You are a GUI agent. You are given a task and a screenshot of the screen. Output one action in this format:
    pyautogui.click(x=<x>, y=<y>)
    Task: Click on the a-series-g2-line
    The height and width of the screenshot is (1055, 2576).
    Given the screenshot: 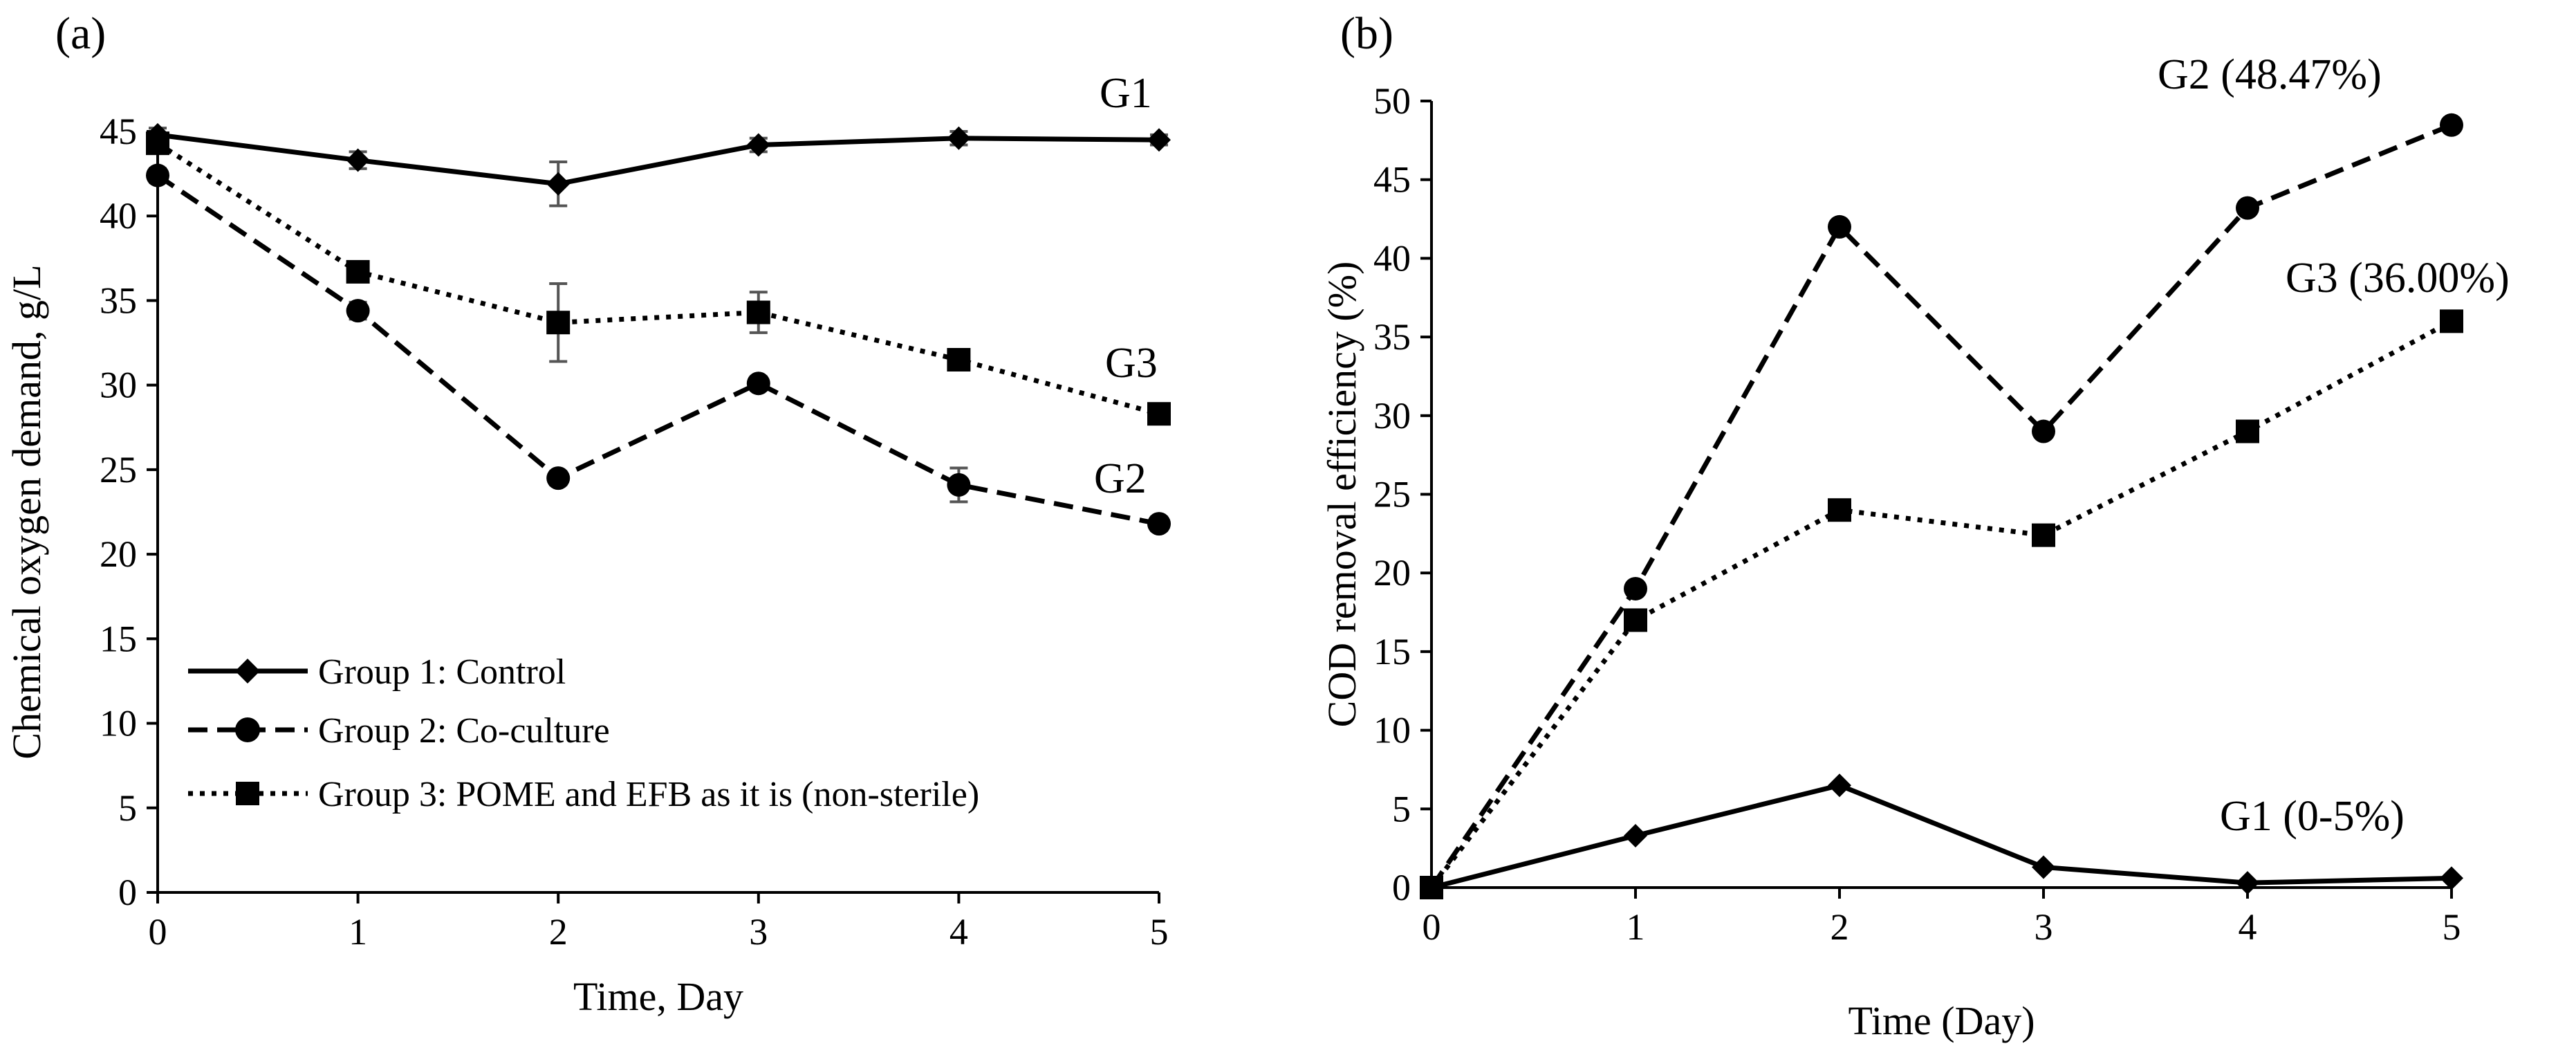 What is the action you would take?
    pyautogui.click(x=658, y=349)
    